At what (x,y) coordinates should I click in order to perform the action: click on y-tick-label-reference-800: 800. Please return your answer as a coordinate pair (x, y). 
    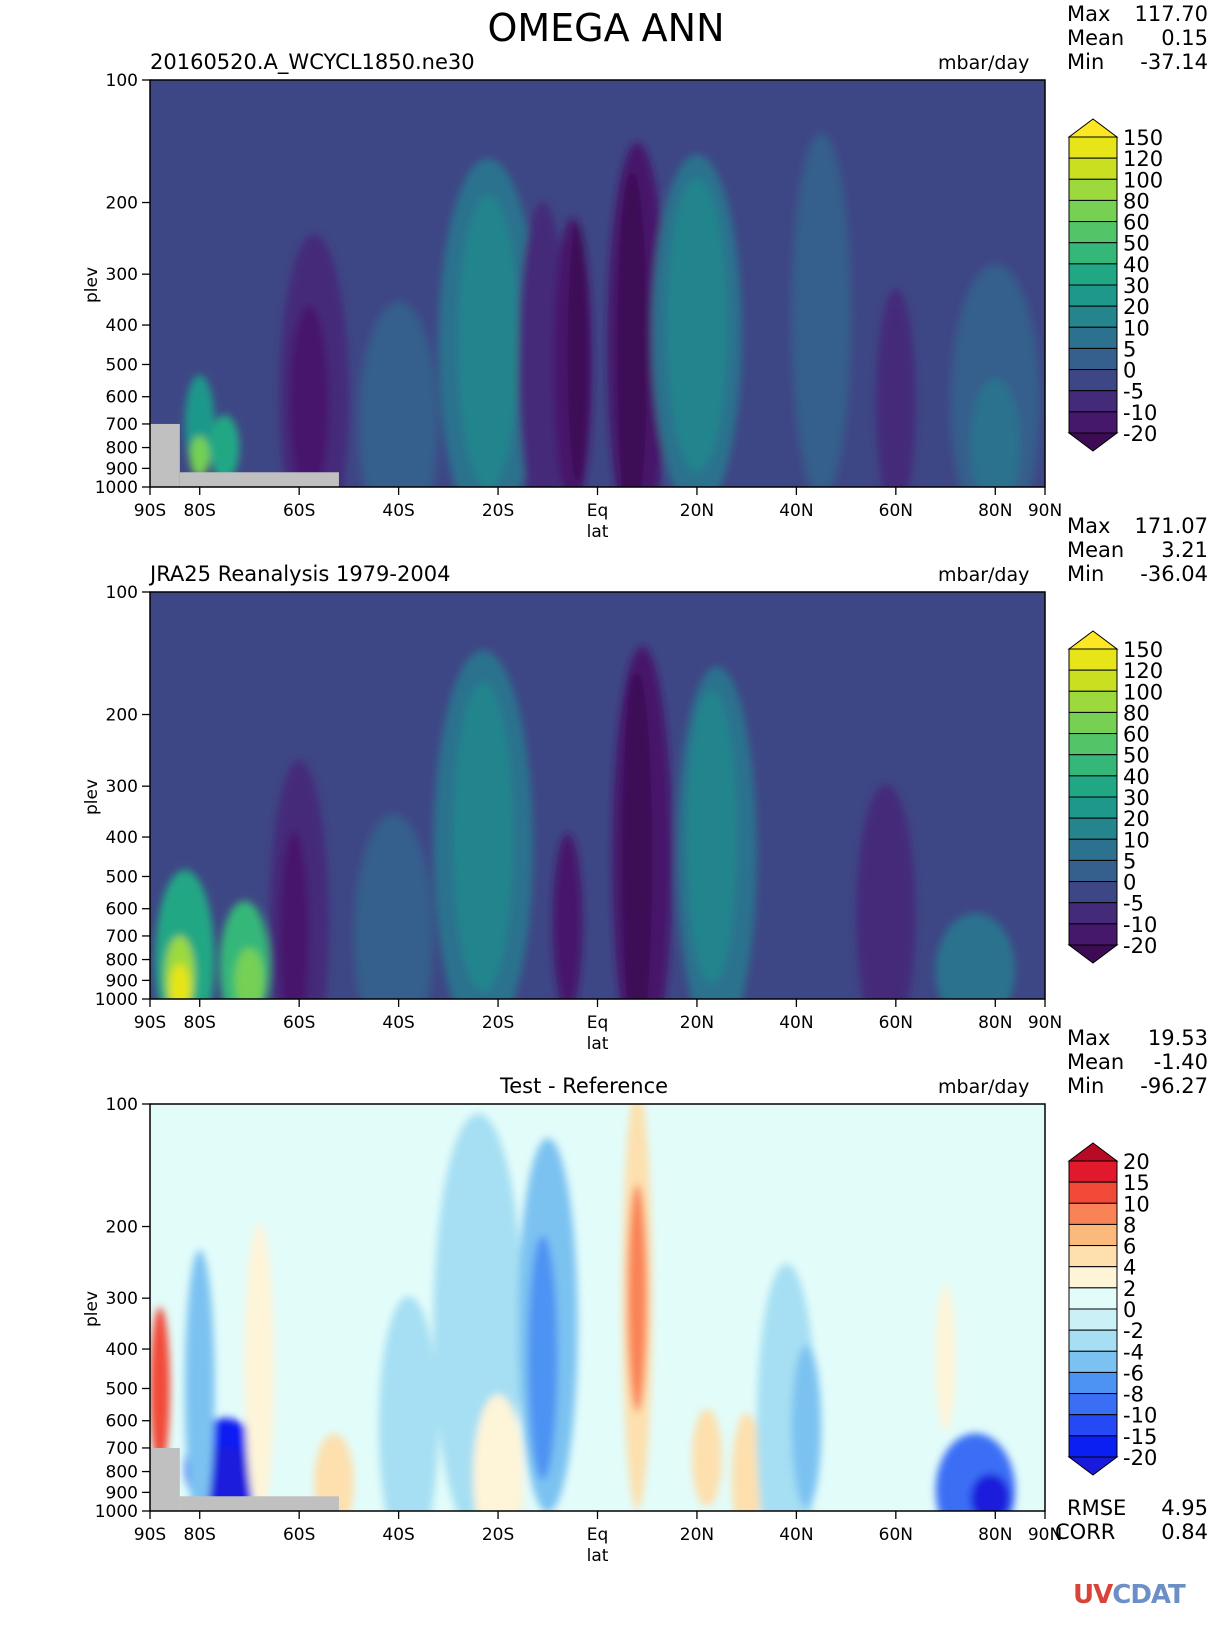
    Looking at the image, I should click on (122, 961).